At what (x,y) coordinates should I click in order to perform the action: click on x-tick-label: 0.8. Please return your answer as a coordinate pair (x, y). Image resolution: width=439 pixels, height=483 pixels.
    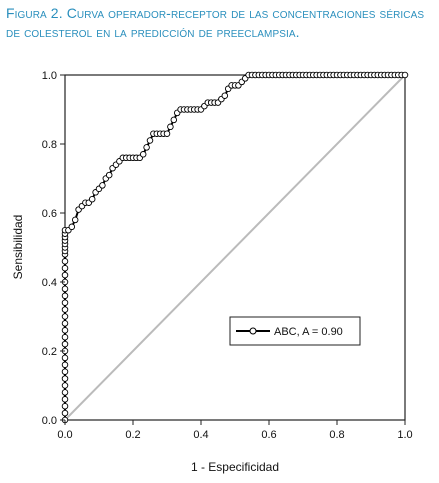
    Looking at the image, I should click on (336, 435).